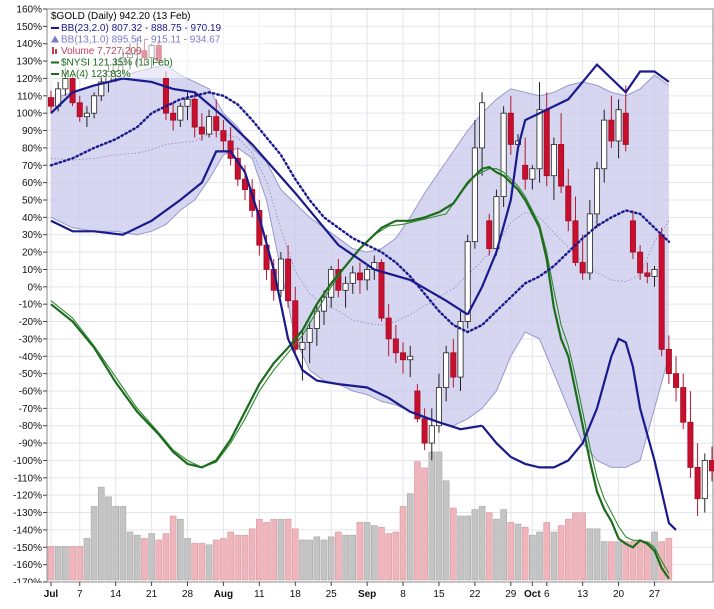 The width and height of the screenshot is (714, 609). I want to click on x-tick-label: 11, so click(259, 594).